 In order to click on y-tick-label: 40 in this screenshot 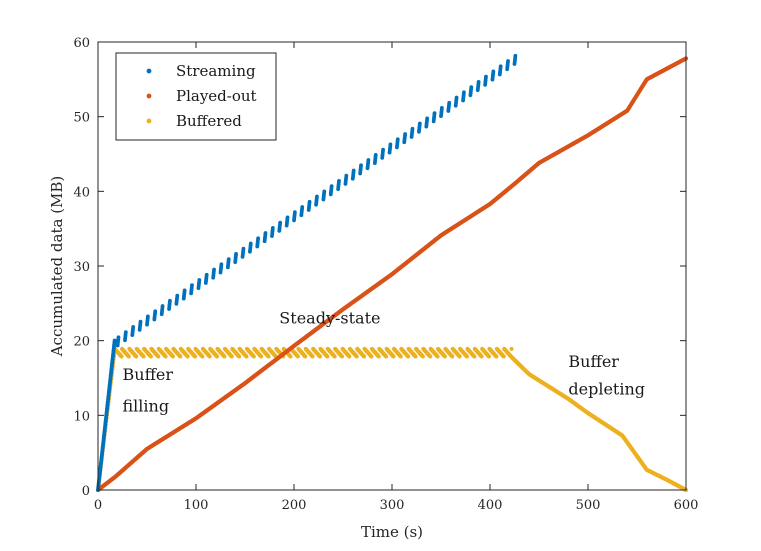, I will do `click(81, 192)`.